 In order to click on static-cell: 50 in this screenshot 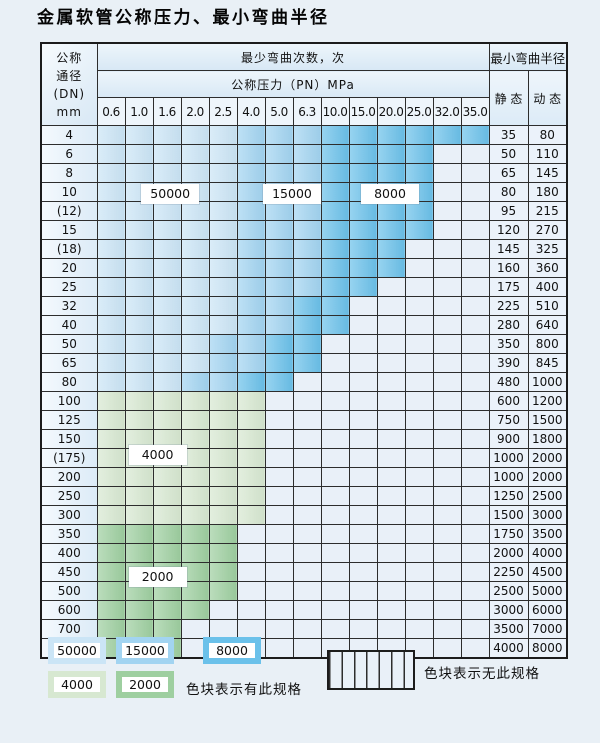, I will do `click(508, 154)`.